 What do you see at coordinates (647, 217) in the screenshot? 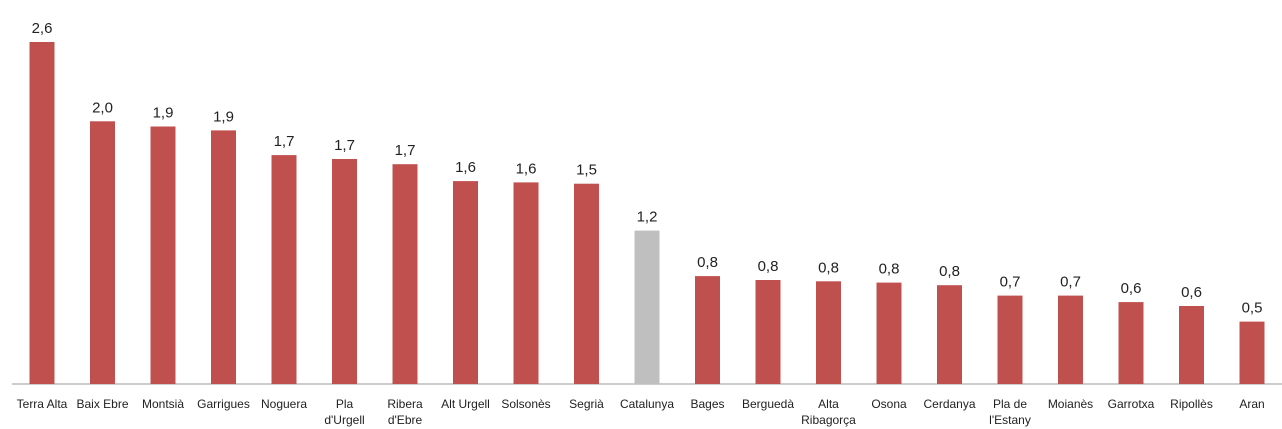
I see `value-label-10: 1,2` at bounding box center [647, 217].